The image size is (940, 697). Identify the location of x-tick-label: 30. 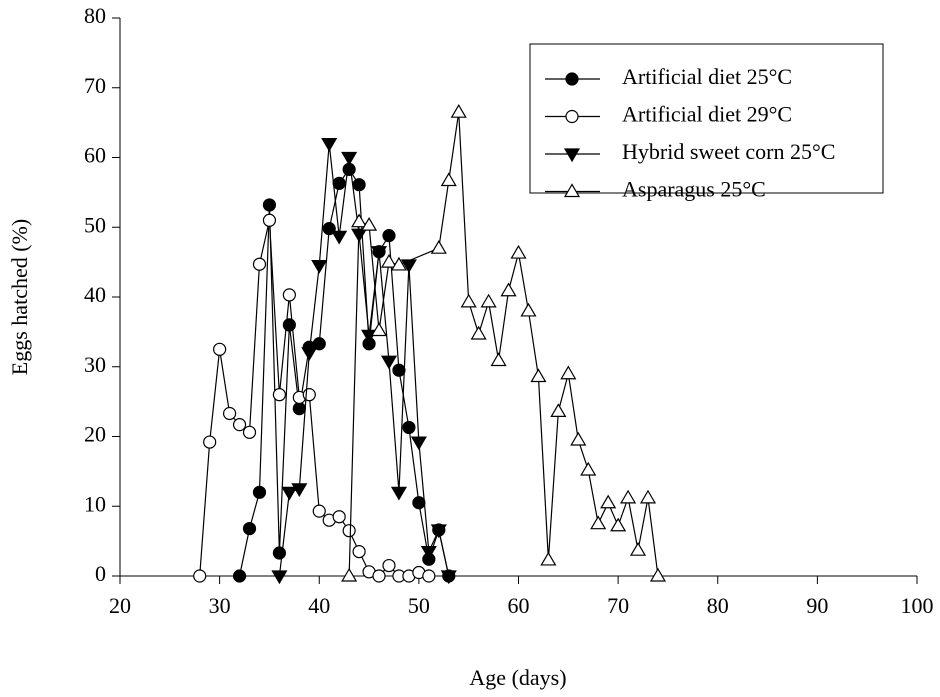
(220, 605).